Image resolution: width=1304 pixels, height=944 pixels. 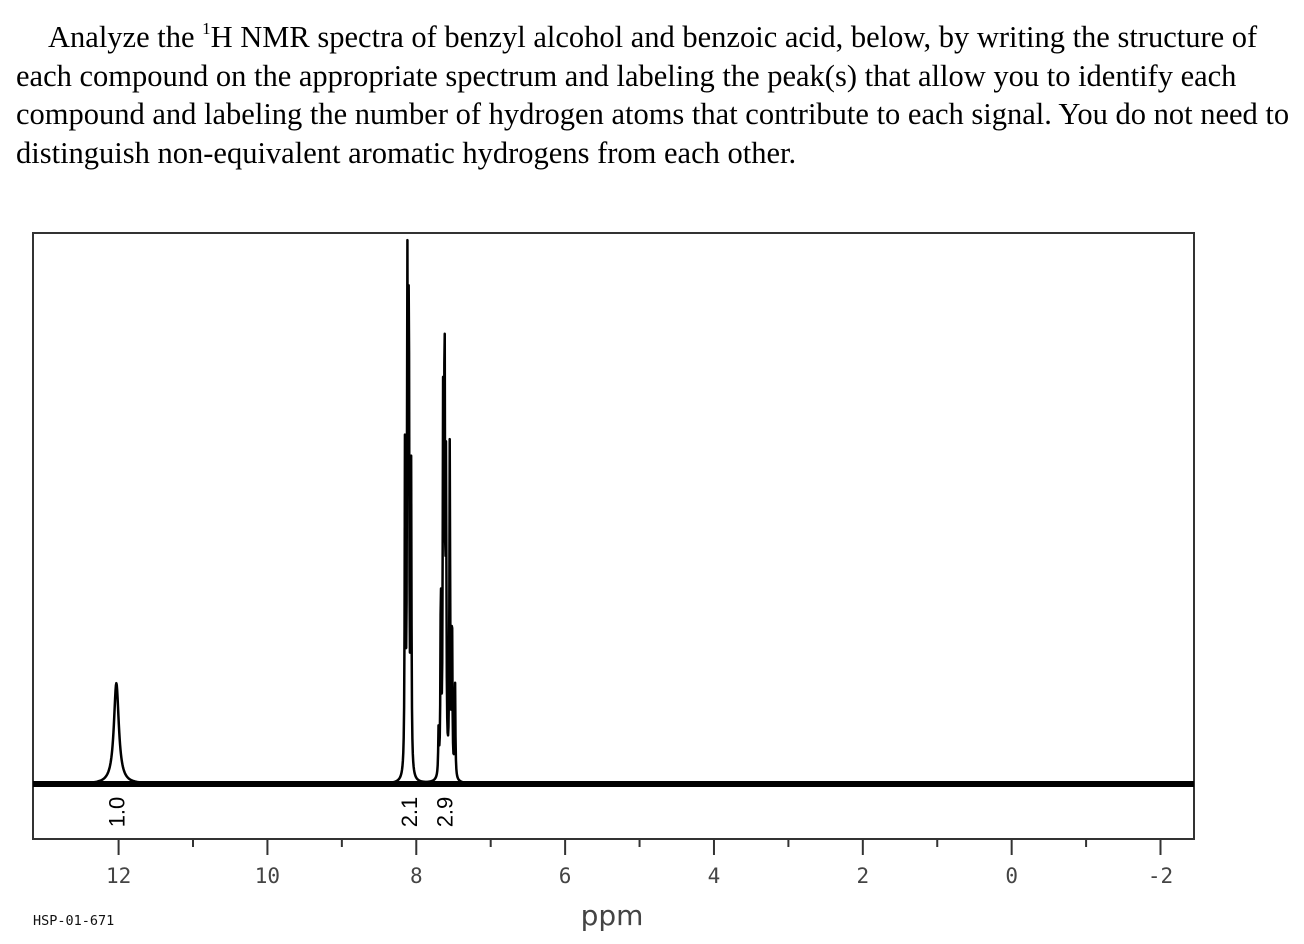 What do you see at coordinates (206, 28) in the screenshot?
I see `question-superscript: 1` at bounding box center [206, 28].